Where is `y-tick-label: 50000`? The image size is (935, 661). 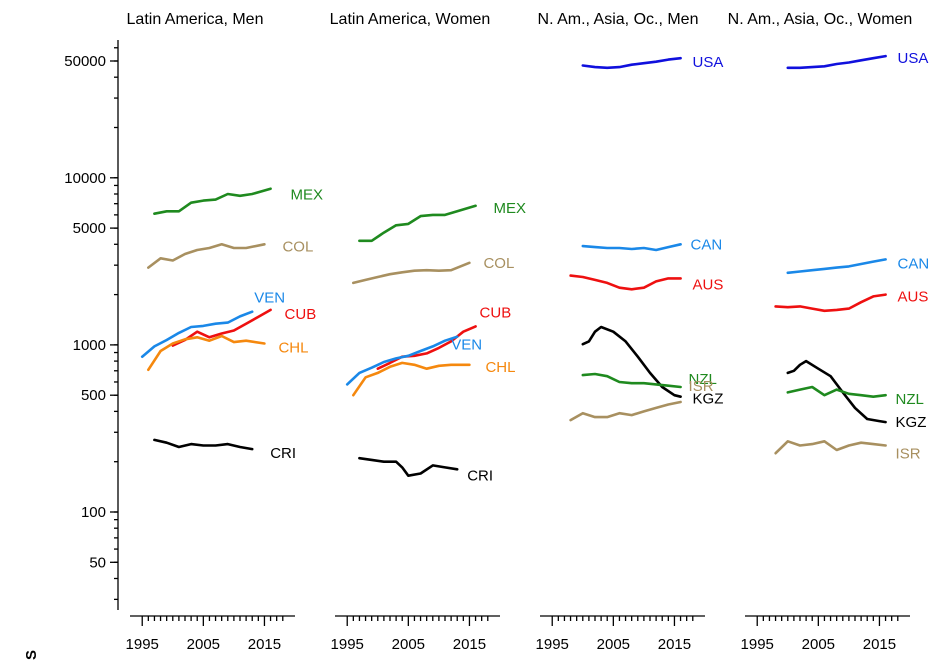 y-tick-label: 50000 is located at coordinates (85, 61).